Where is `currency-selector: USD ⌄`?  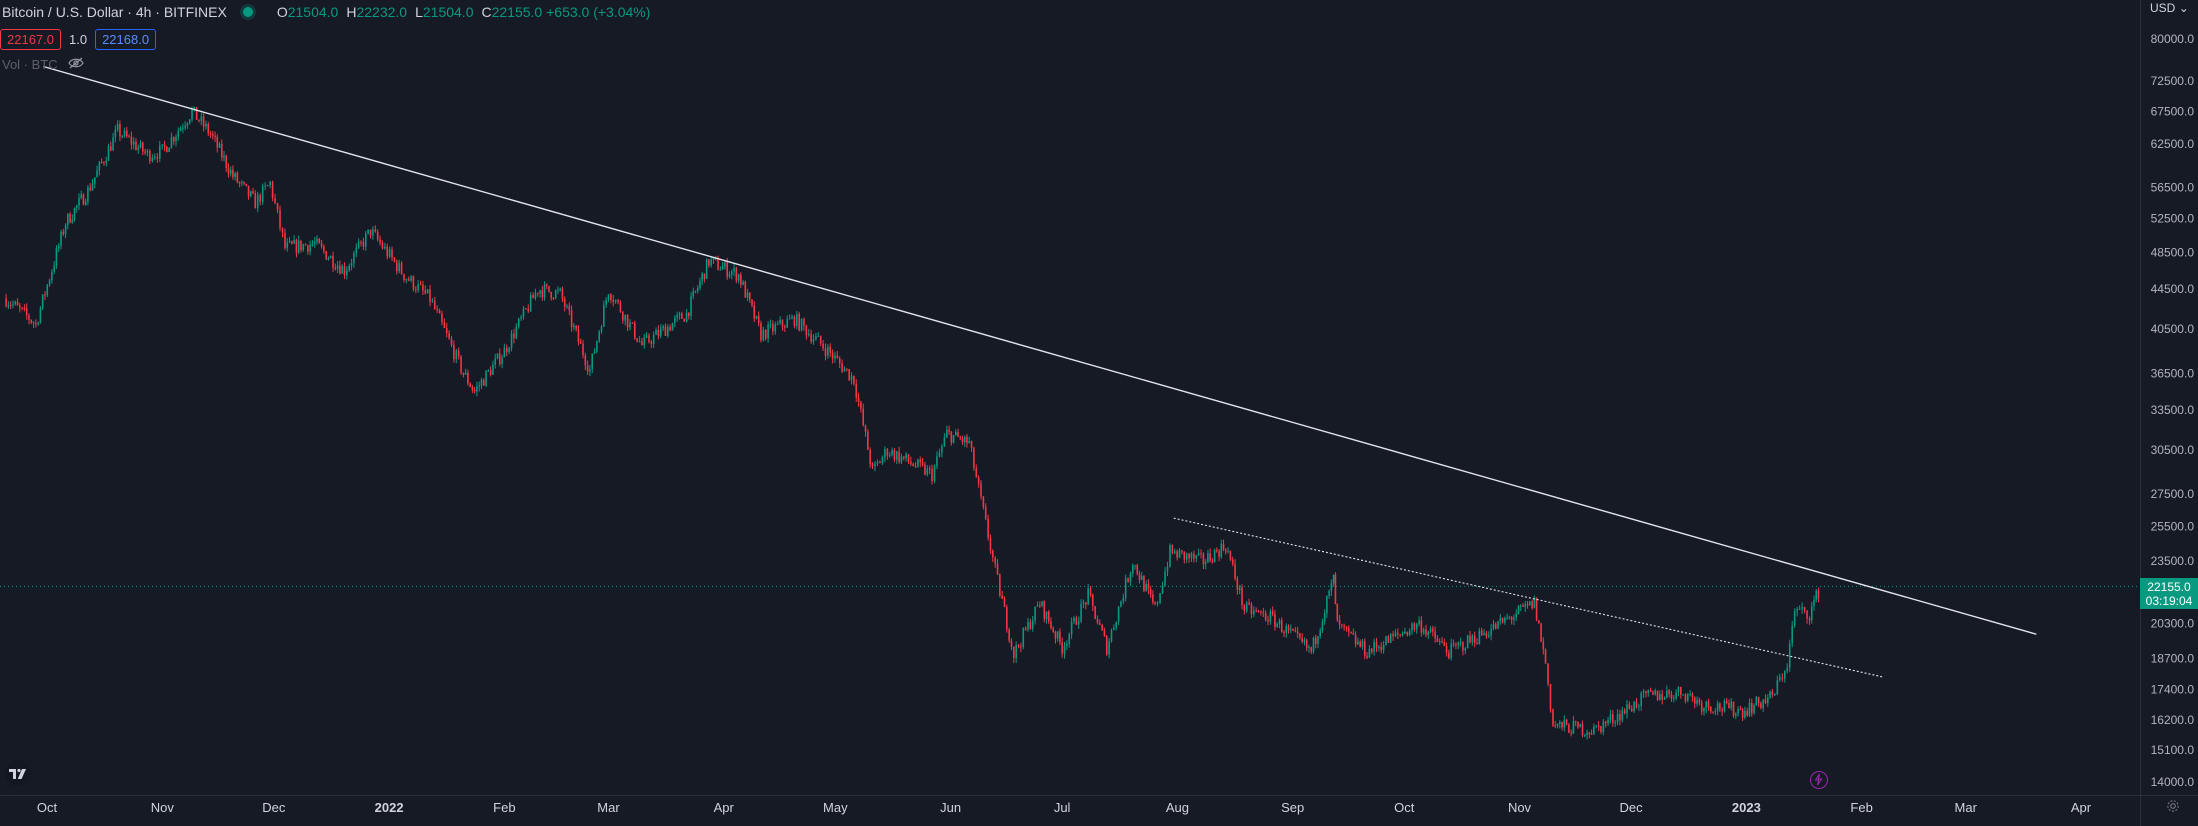
currency-selector: USD ⌄ is located at coordinates (2169, 8).